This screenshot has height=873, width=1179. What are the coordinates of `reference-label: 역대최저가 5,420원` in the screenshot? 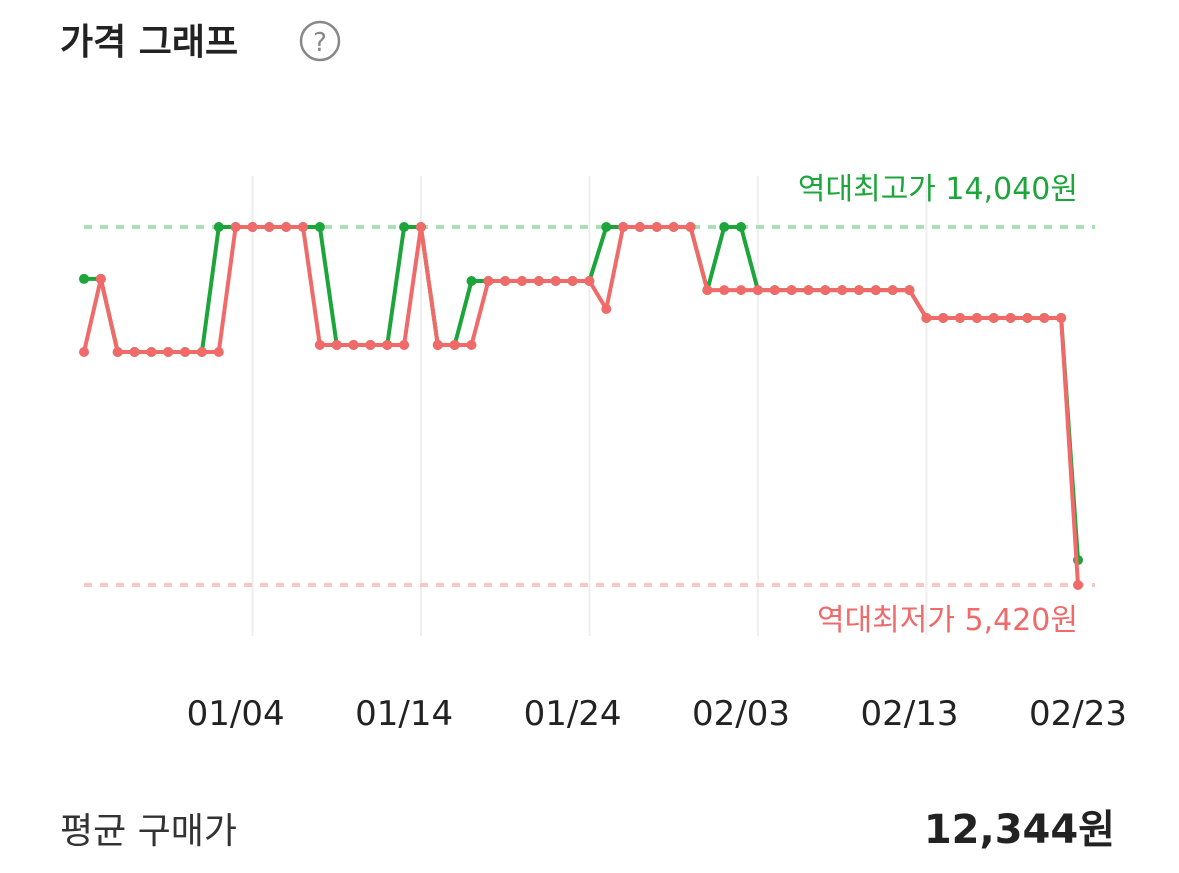 It's located at (947, 620).